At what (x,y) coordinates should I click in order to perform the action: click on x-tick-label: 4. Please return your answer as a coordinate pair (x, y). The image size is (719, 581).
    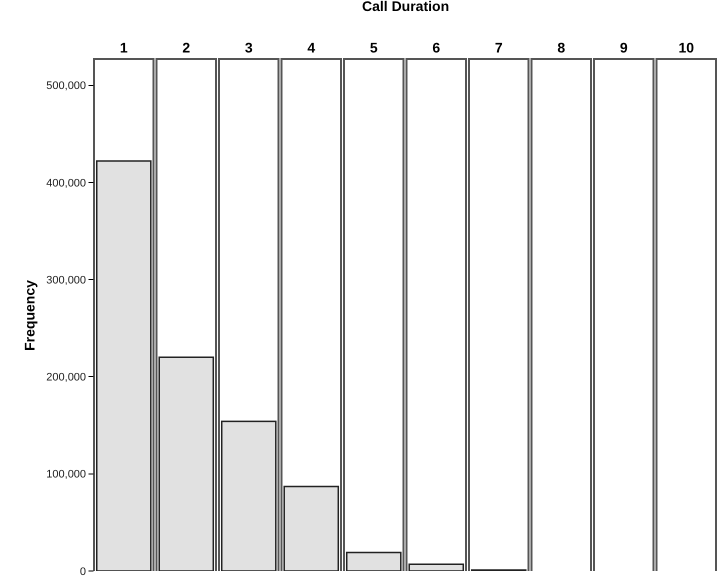
    Looking at the image, I should click on (311, 48).